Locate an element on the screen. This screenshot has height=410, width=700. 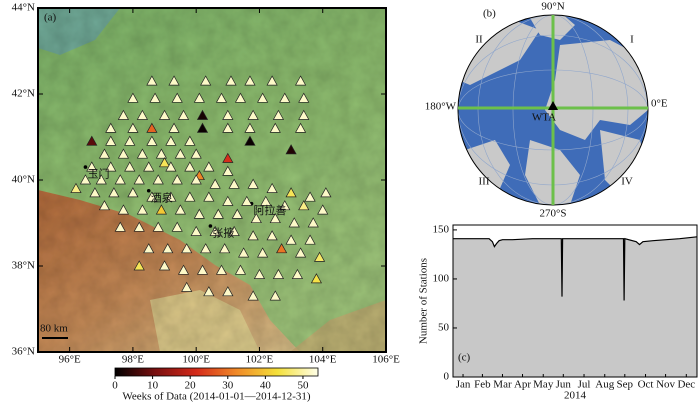
colorbar-tick-label: 0 is located at coordinates (115, 386).